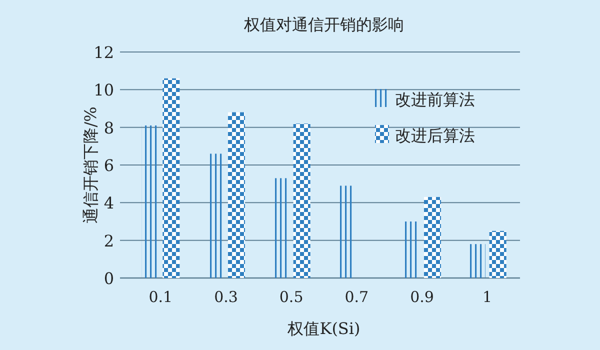 The height and width of the screenshot is (350, 600). Describe the element at coordinates (109, 203) in the screenshot. I see `y-tick-label: 4` at that location.